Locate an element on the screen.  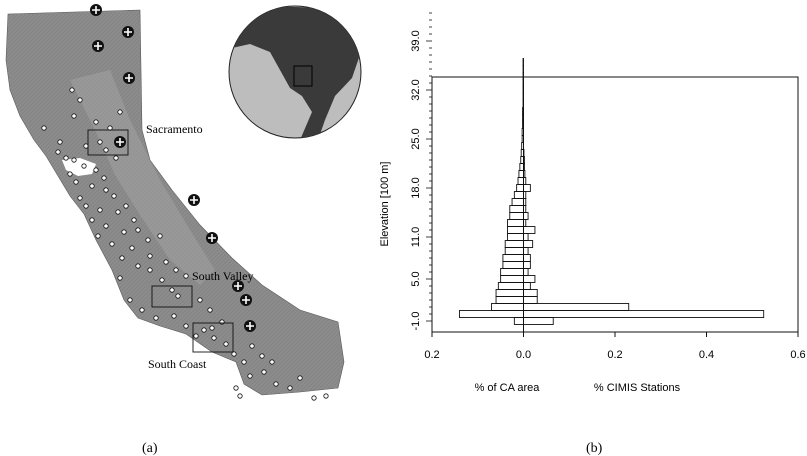
south-coast-region-box is located at coordinates (213, 337).